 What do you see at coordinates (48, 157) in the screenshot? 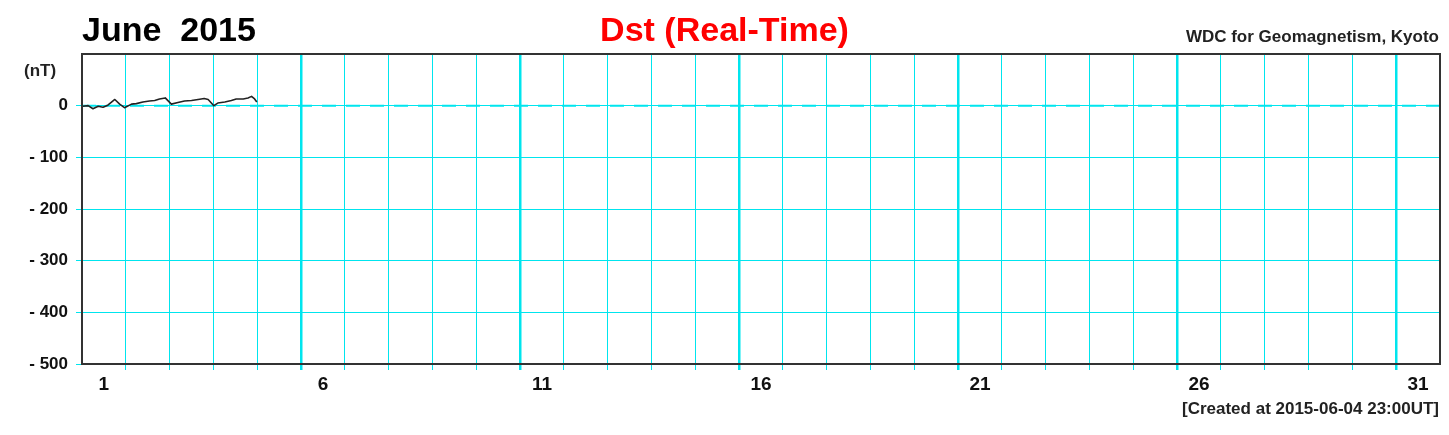
I see `y-tick-label: - 100` at bounding box center [48, 157].